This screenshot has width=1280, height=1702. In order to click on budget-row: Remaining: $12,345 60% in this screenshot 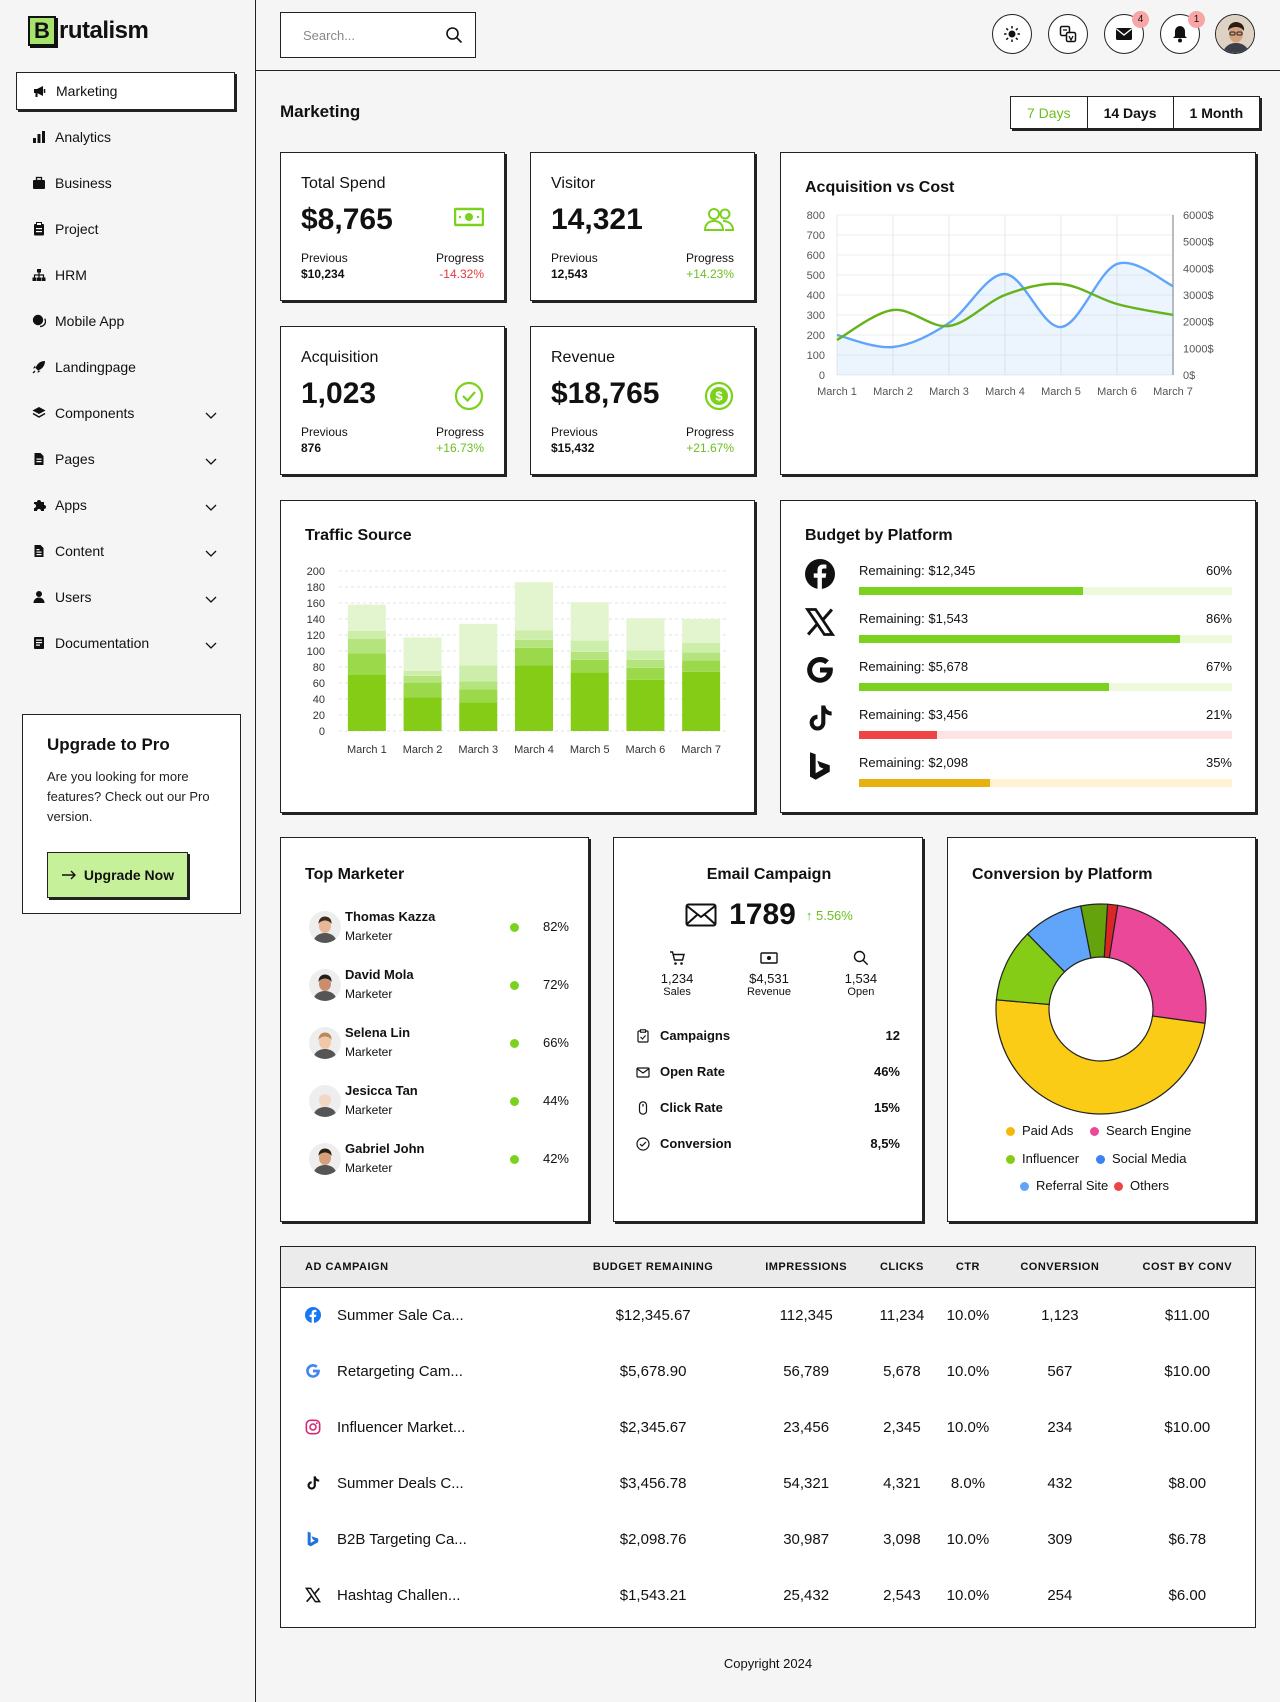, I will do `click(1018, 581)`.